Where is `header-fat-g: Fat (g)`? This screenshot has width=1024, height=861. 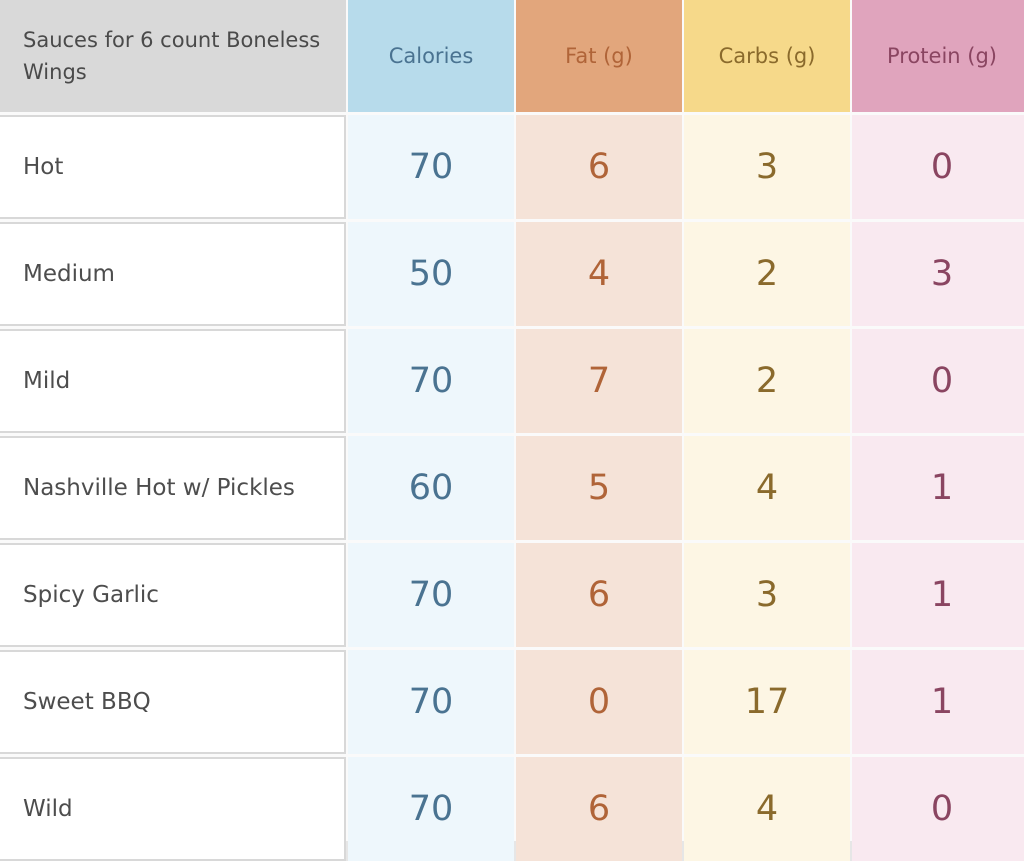 header-fat-g: Fat (g) is located at coordinates (599, 56).